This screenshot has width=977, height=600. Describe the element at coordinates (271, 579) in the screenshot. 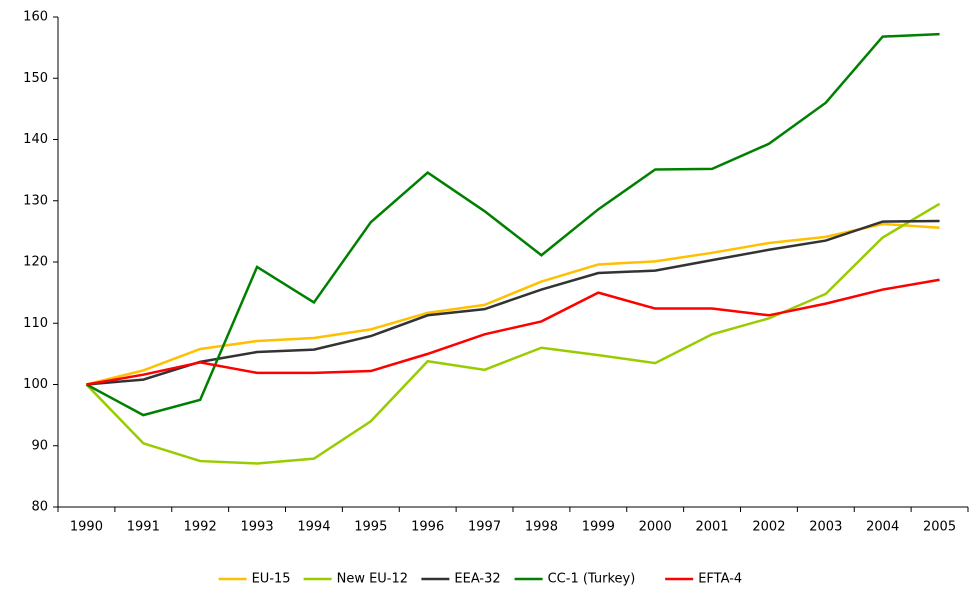

I see `legend-label: EU-15` at that location.